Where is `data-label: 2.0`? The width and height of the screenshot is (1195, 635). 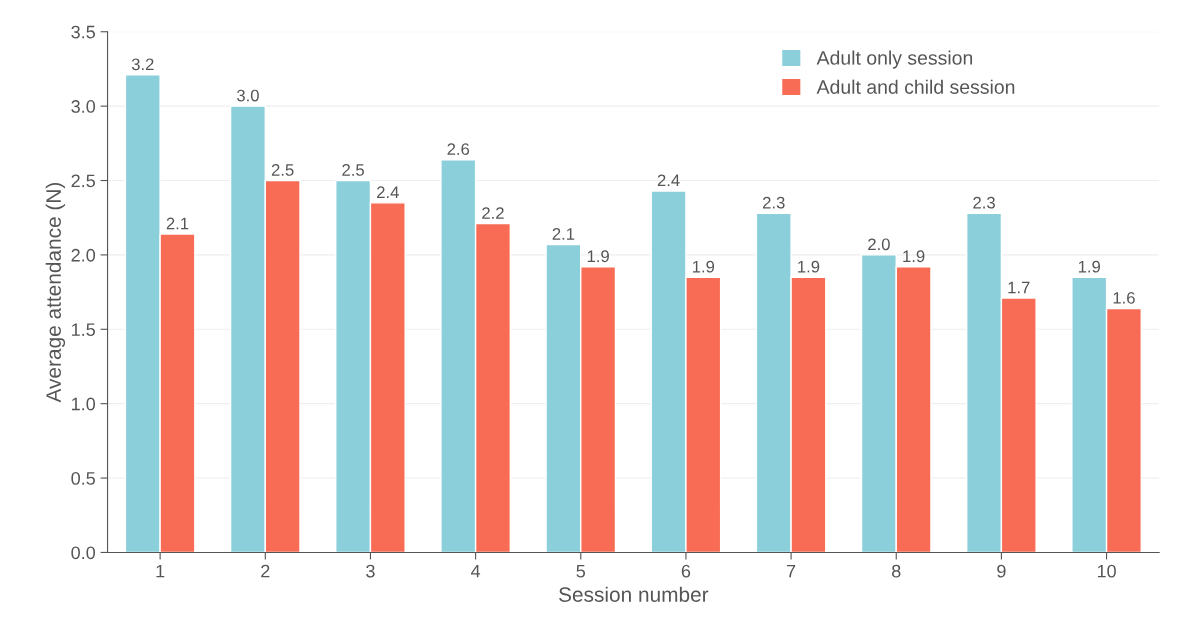
data-label: 2.0 is located at coordinates (879, 244).